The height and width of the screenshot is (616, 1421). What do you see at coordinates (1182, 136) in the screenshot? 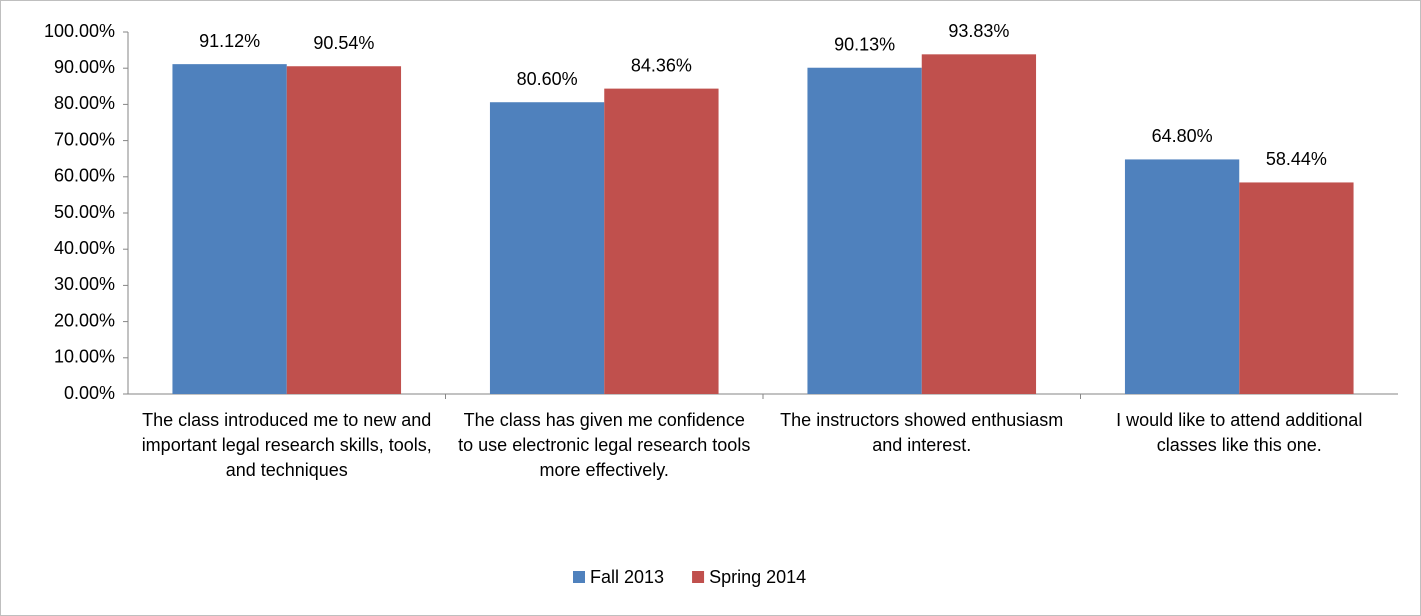
I see `data-label: 64.80%` at bounding box center [1182, 136].